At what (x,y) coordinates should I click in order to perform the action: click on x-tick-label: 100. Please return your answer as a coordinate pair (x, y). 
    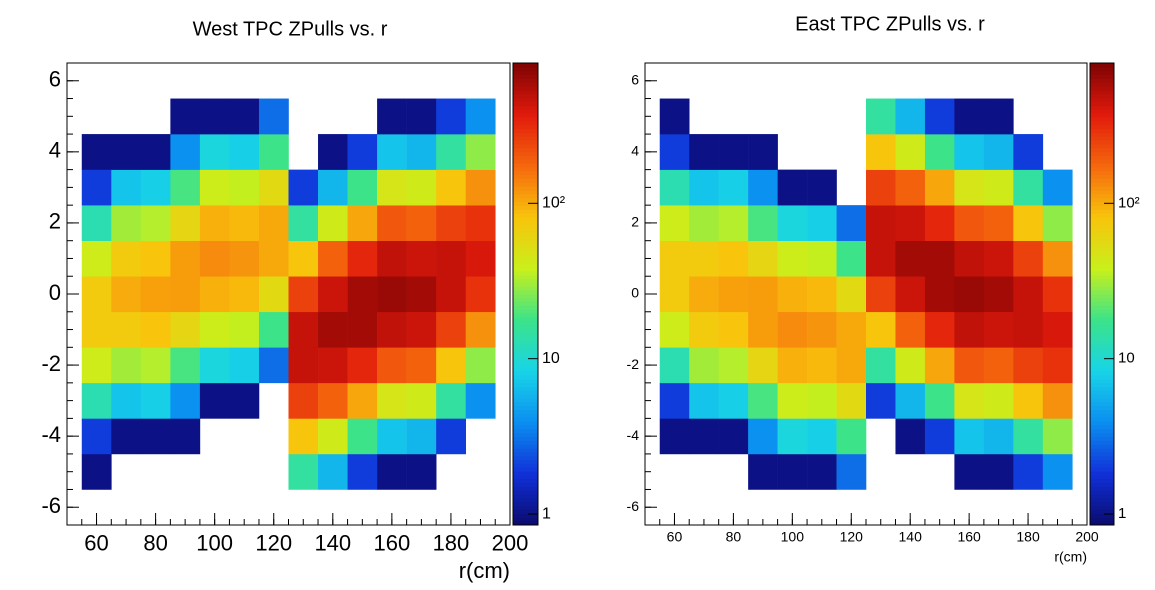
    Looking at the image, I should click on (793, 536).